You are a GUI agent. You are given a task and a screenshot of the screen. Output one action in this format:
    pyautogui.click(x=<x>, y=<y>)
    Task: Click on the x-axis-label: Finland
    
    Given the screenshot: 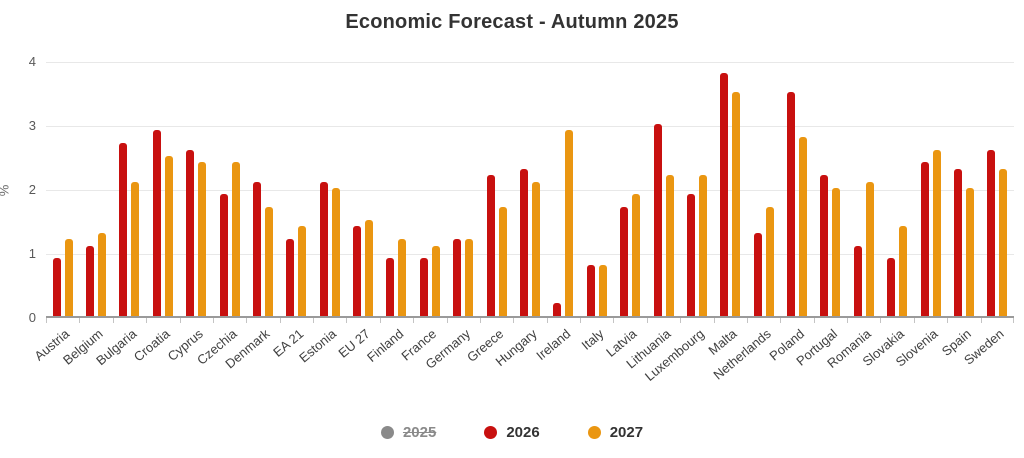 What is the action you would take?
    pyautogui.click(x=385, y=345)
    